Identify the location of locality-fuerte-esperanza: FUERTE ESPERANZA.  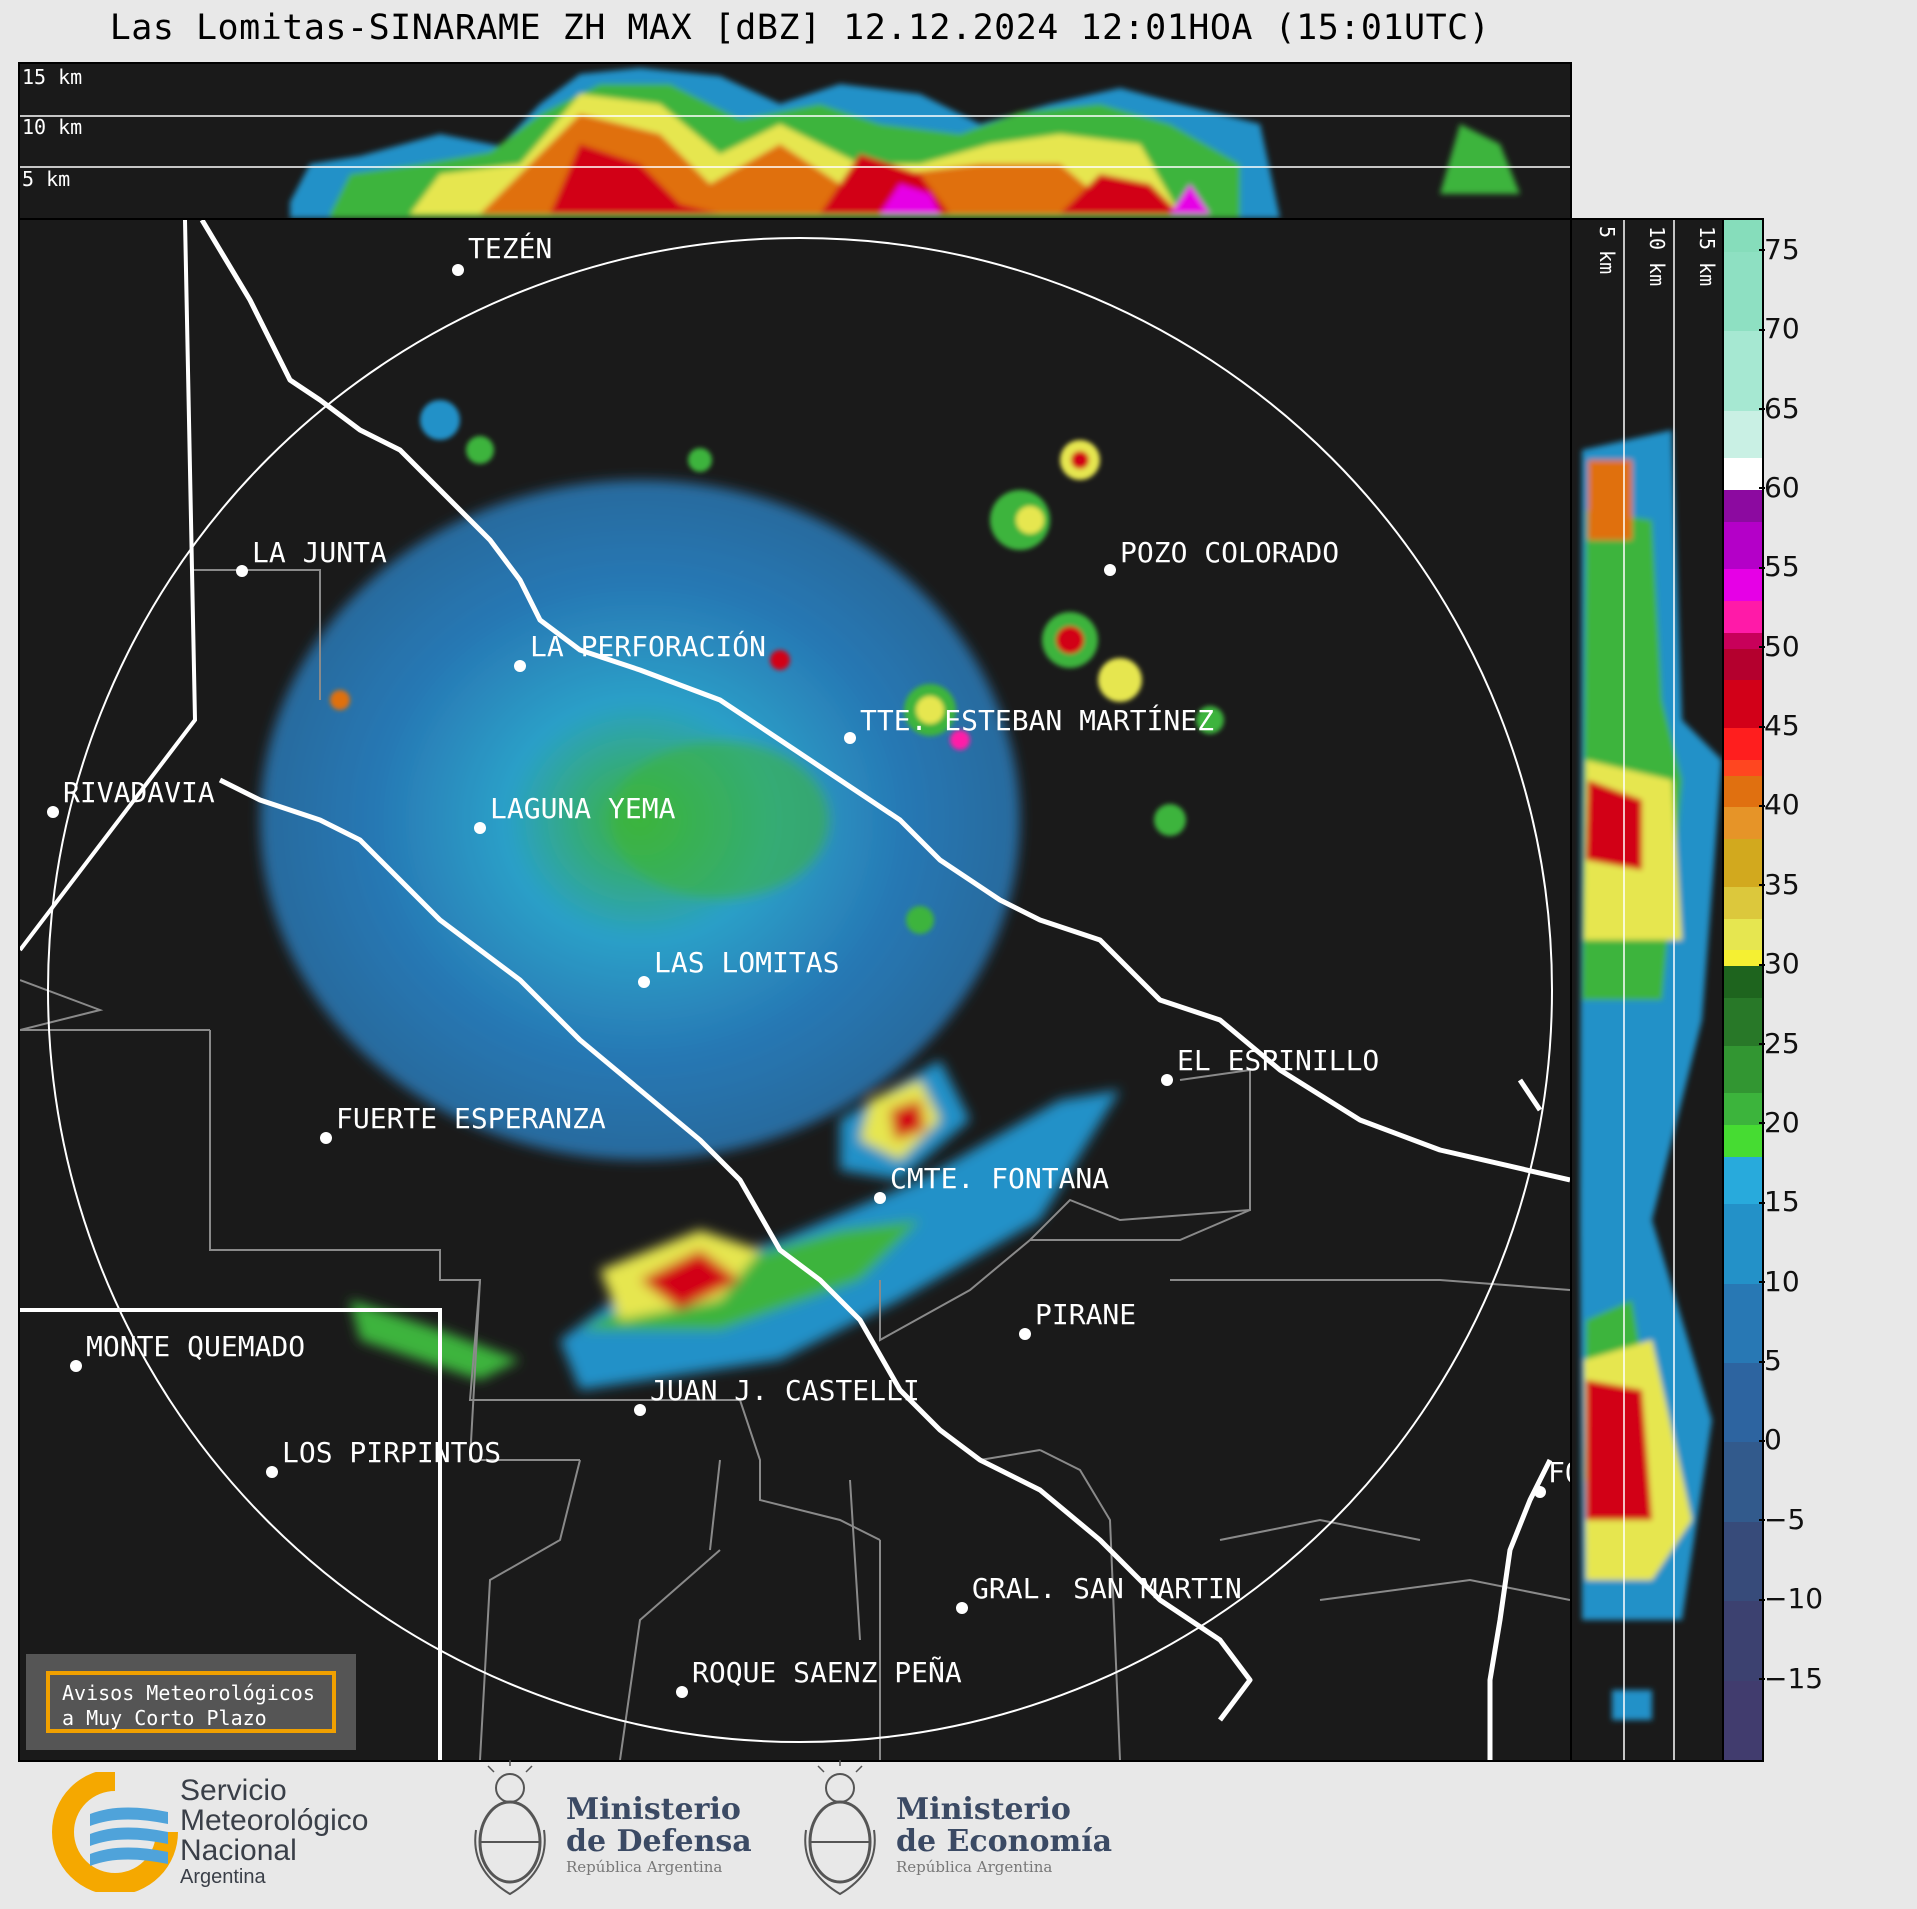
(463, 1123).